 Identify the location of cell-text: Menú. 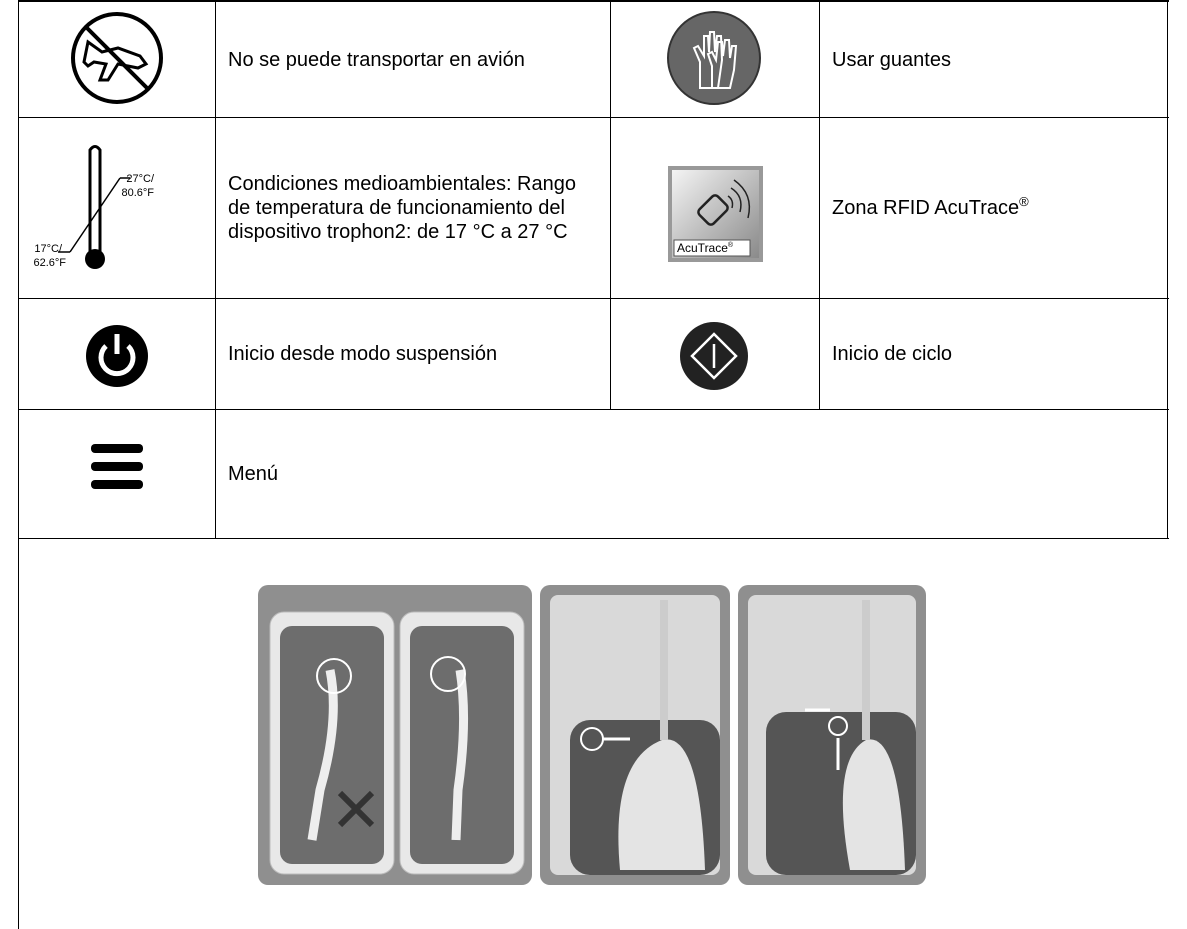
(691, 474).